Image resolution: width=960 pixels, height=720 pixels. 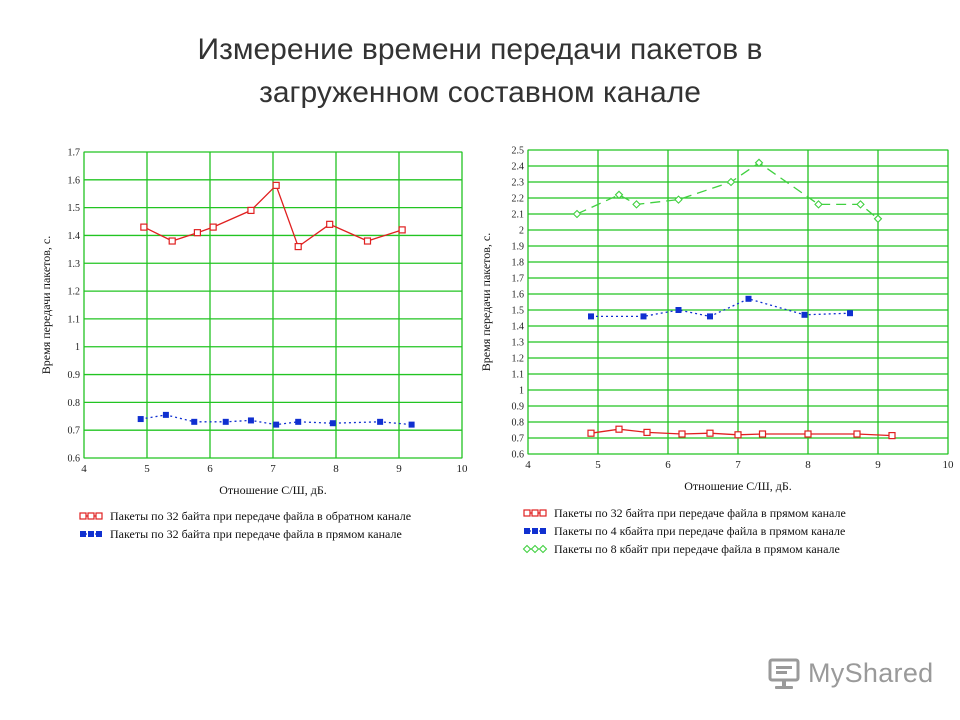 What do you see at coordinates (518, 279) in the screenshot?
I see `y-tick-label: 1.7` at bounding box center [518, 279].